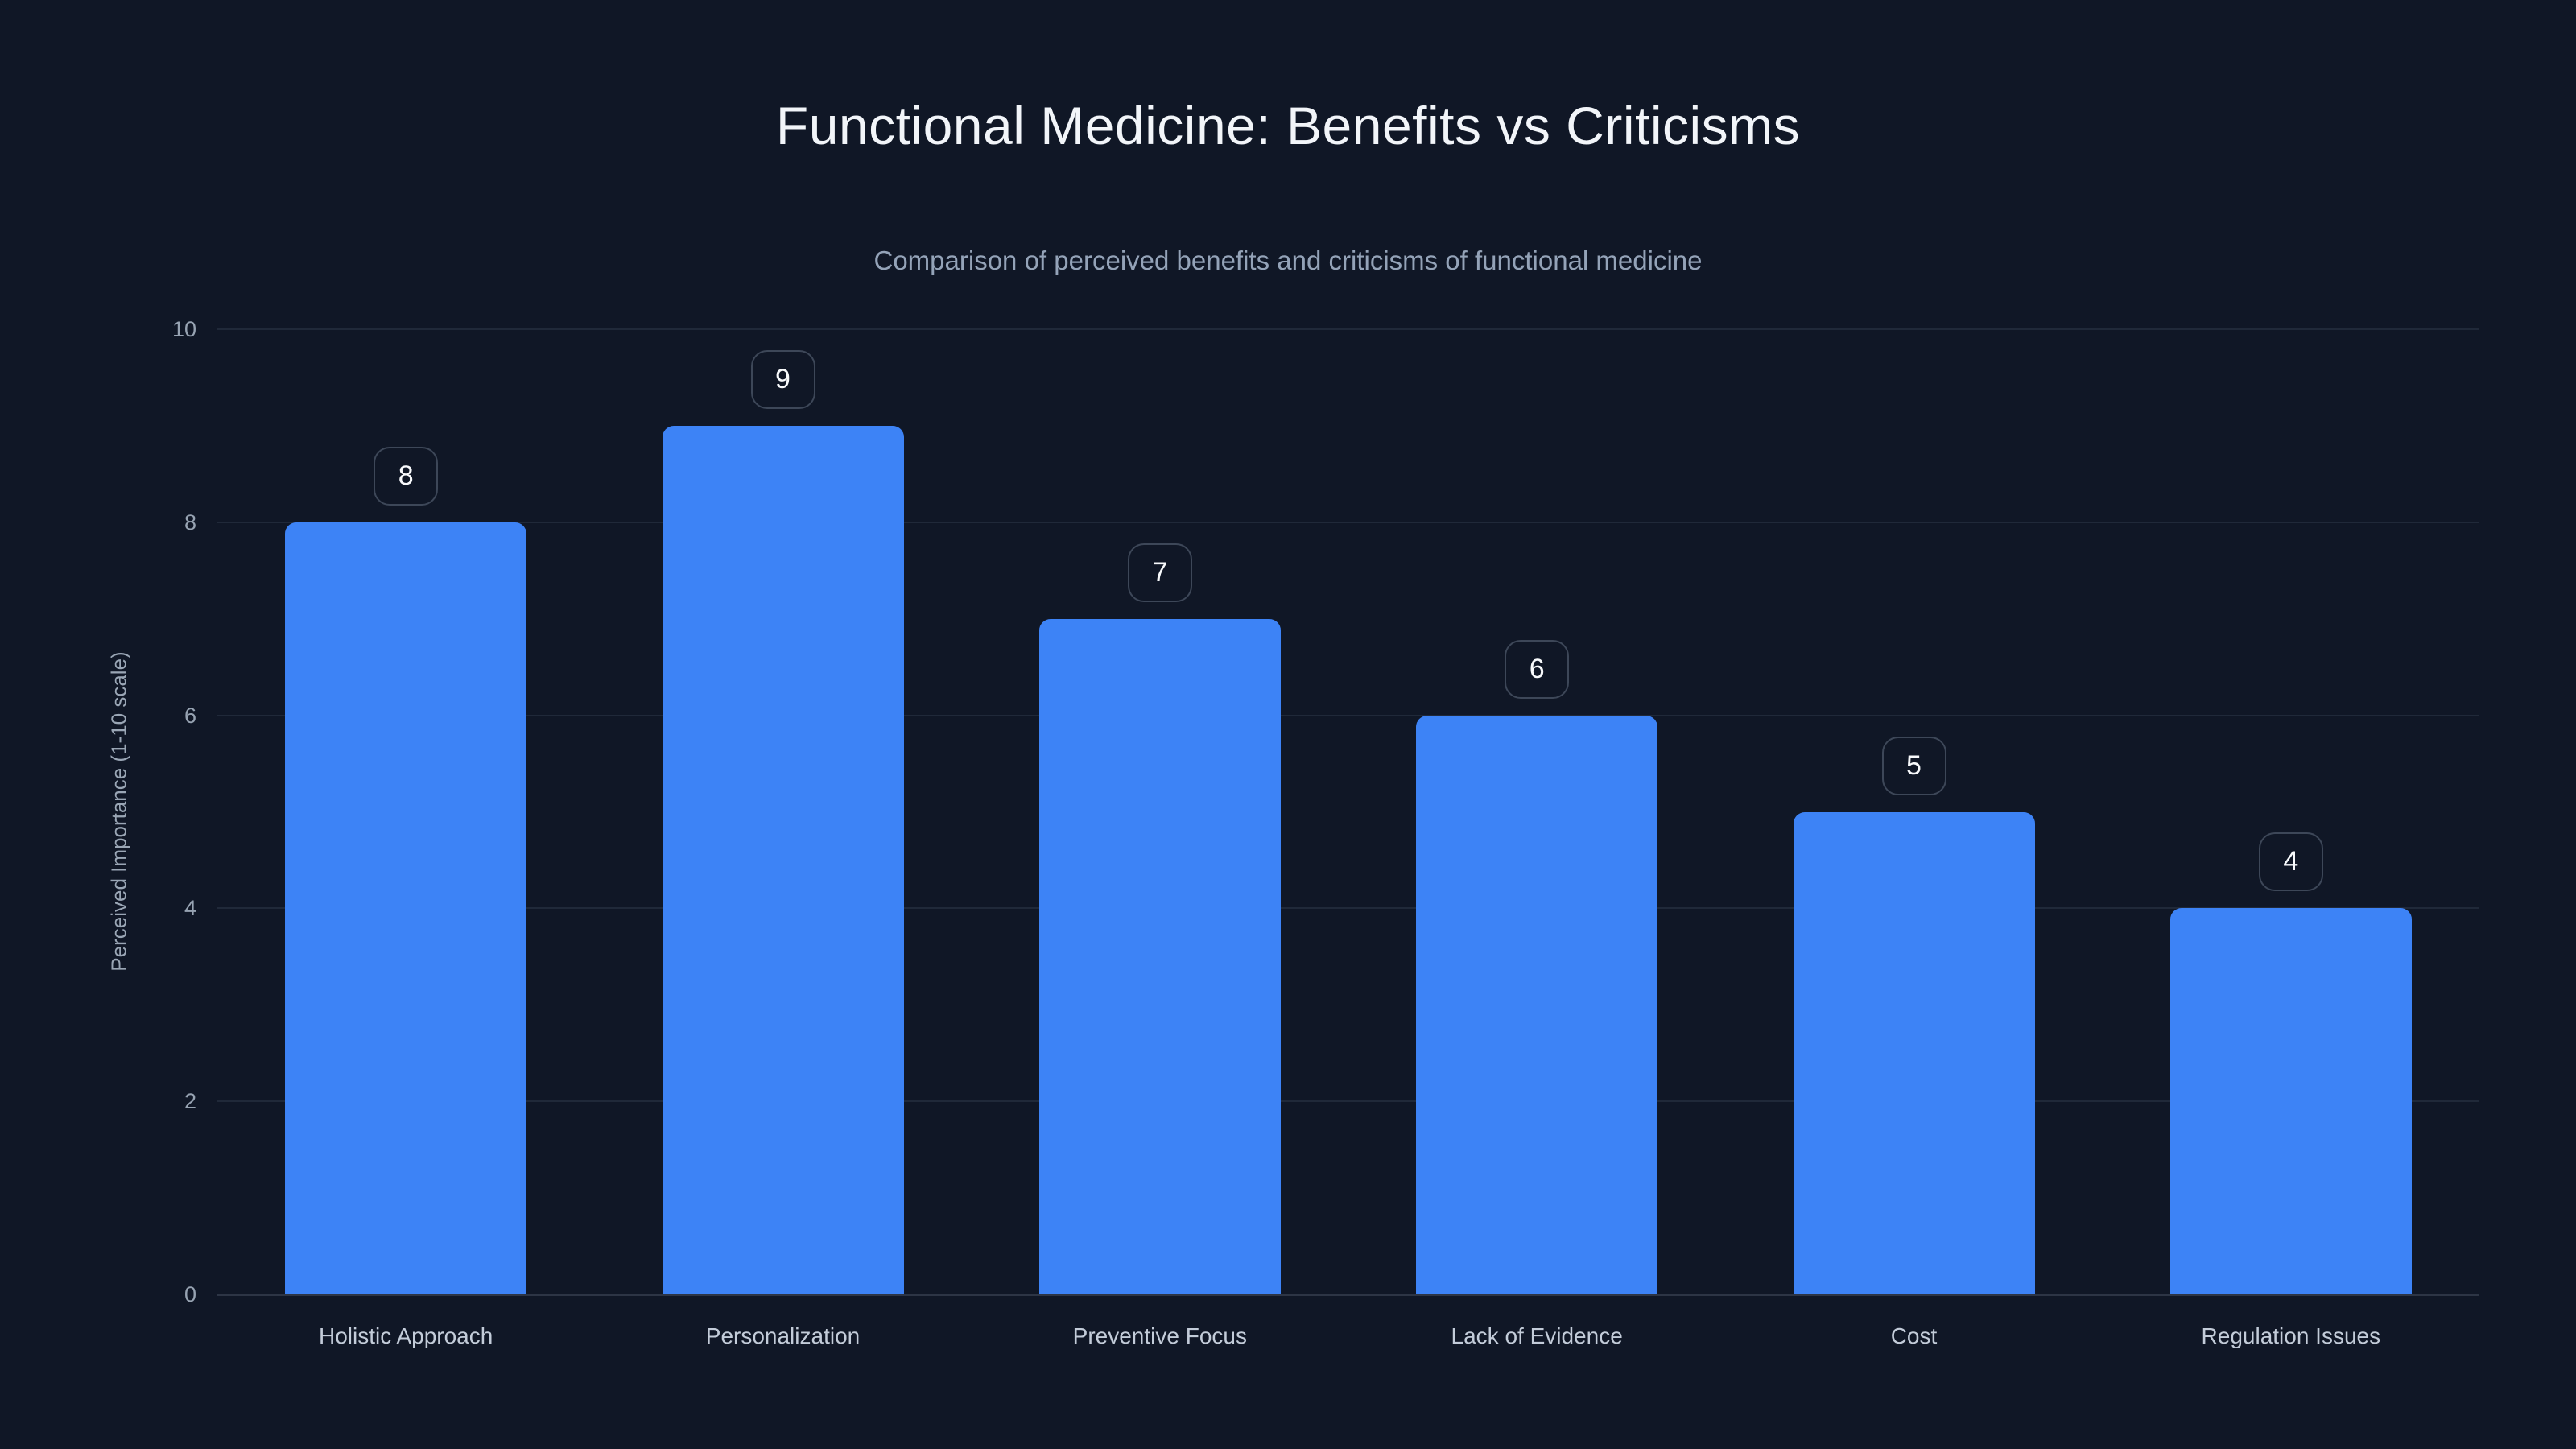 This screenshot has width=2576, height=1449. What do you see at coordinates (190, 522) in the screenshot?
I see `y-tick-label-8: 8` at bounding box center [190, 522].